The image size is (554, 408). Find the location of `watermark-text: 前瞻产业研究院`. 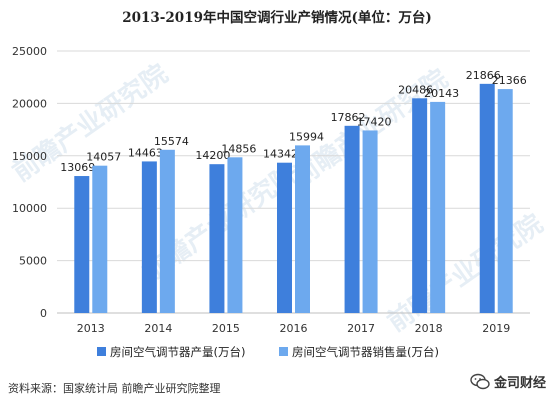

watermark-text: 前瞻产业研究院 is located at coordinates (465, 273).